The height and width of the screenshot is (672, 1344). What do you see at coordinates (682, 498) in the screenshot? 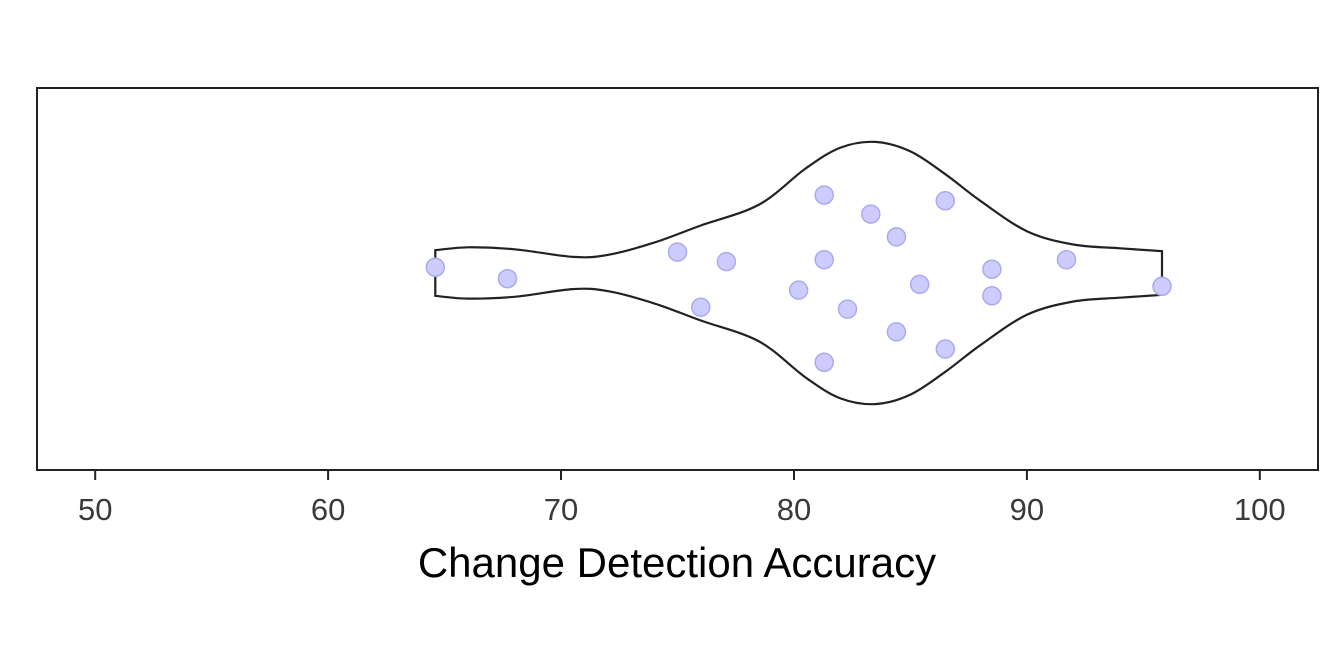
I see `x-axis: 50 60 70 80 90 100` at bounding box center [682, 498].